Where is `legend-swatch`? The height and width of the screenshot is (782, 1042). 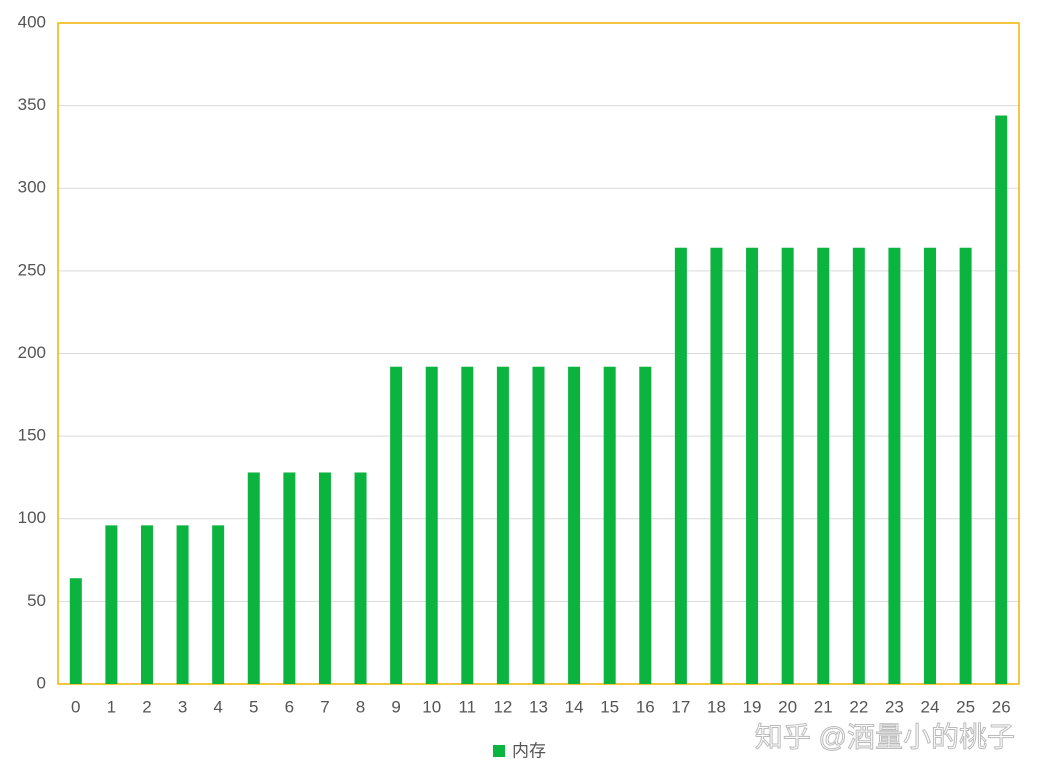
legend-swatch is located at coordinates (499, 751).